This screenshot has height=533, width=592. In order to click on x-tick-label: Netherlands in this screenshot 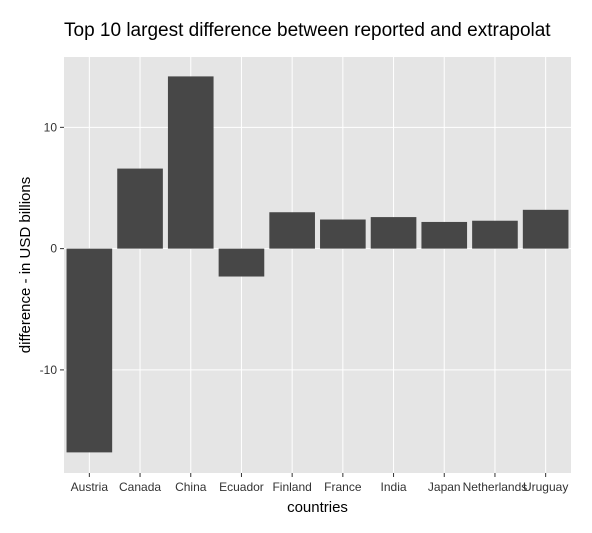, I will do `click(495, 487)`.